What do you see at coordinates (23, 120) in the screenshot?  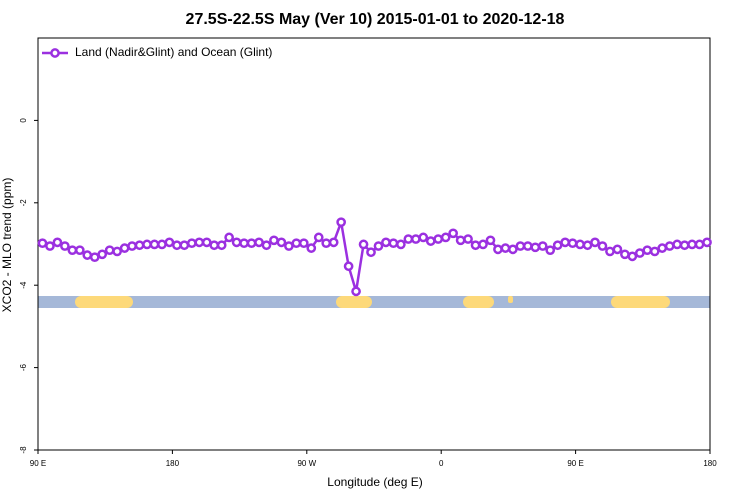 I see `y-tick-label: 0` at bounding box center [23, 120].